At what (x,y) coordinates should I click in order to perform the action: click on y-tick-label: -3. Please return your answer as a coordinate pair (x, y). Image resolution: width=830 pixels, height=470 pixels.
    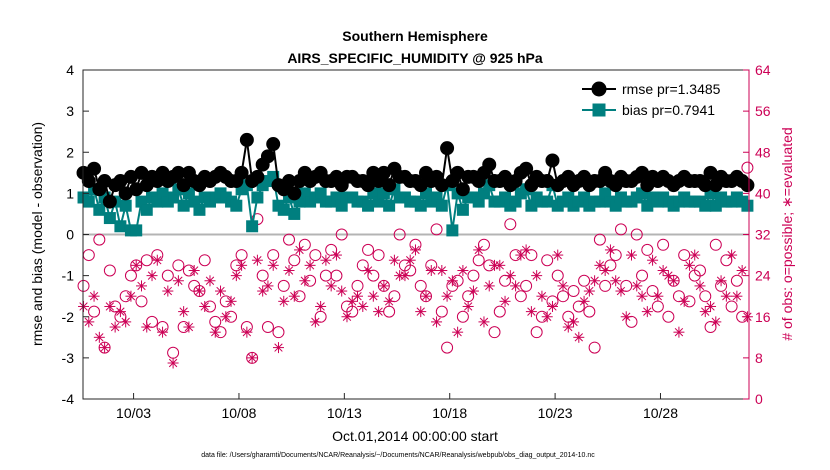
    Looking at the image, I should click on (68, 358).